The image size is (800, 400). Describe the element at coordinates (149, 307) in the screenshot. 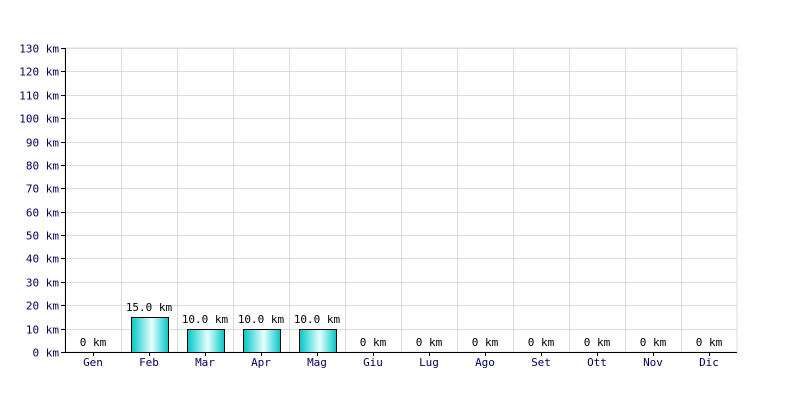

I see `bar-value-label: 15.0 km` at that location.